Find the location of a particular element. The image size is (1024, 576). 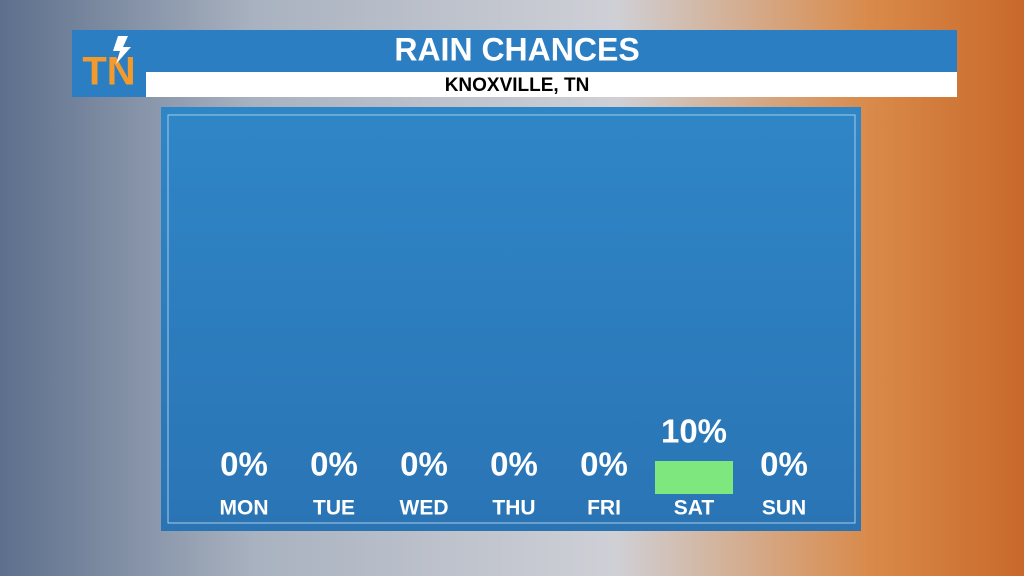

plot: MON 0% TUE 0% WED 0% THU 0% FRI 0% SAT 10% SUN 0% is located at coordinates (514, 466).